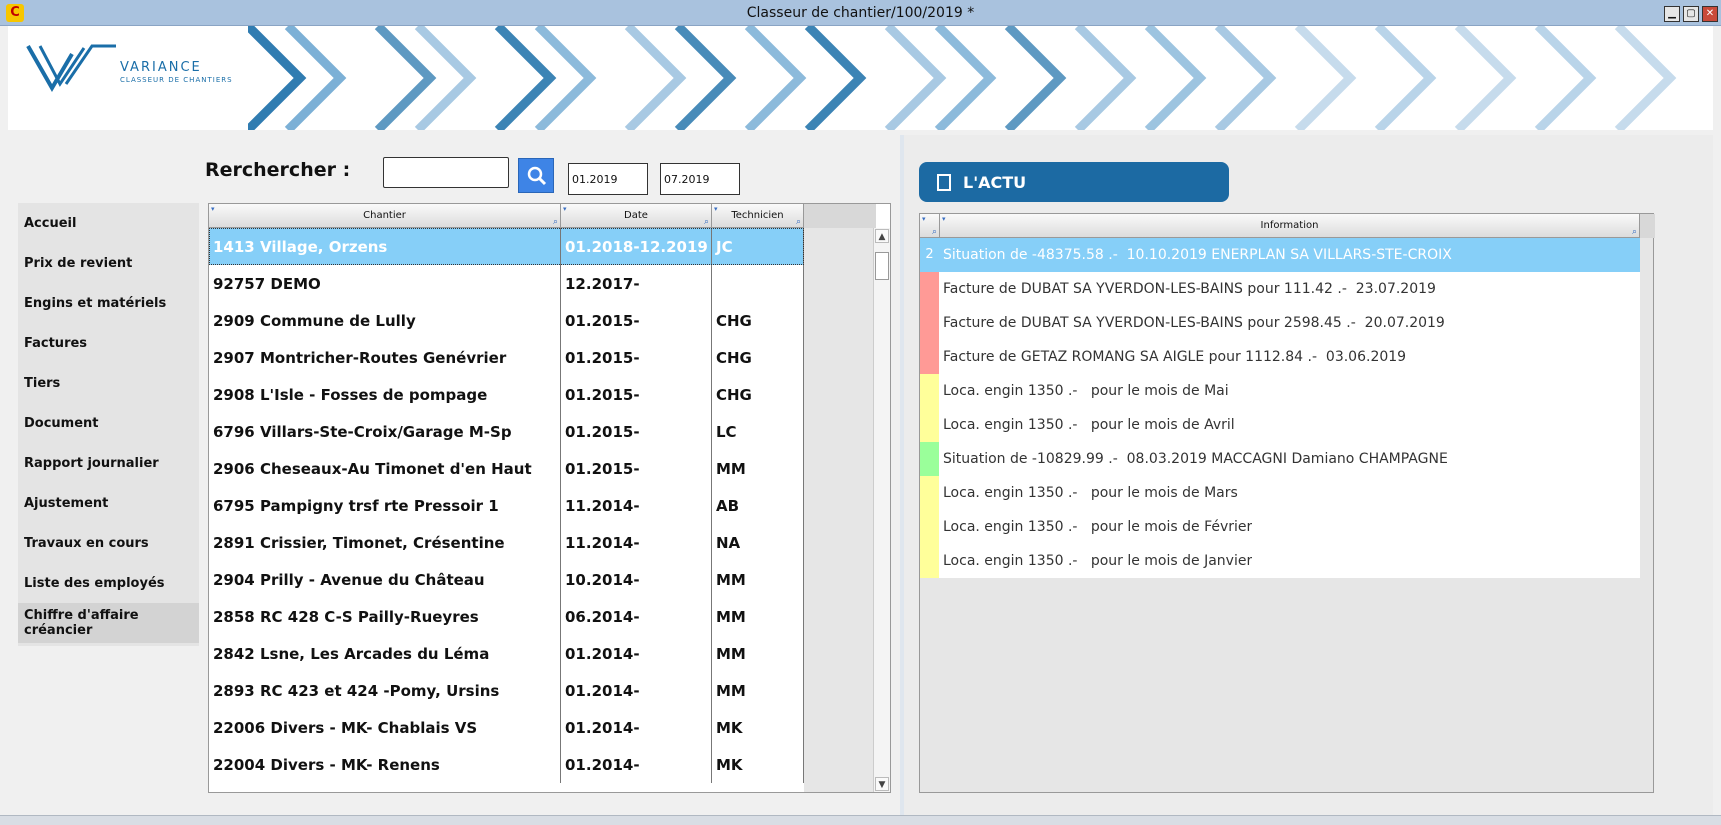  I want to click on table-row: 2909 Commune de Lully 01.2015- CHG, so click(506, 320).